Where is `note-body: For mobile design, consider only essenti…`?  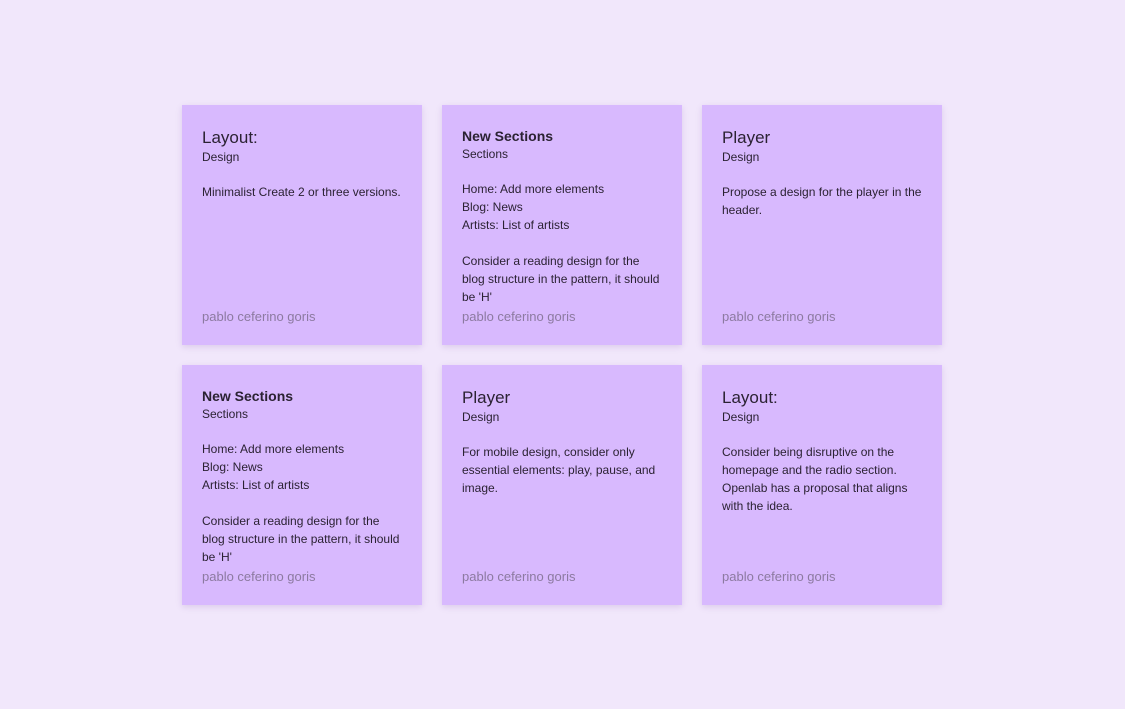
note-body: For mobile design, consider only essenti… is located at coordinates (559, 470).